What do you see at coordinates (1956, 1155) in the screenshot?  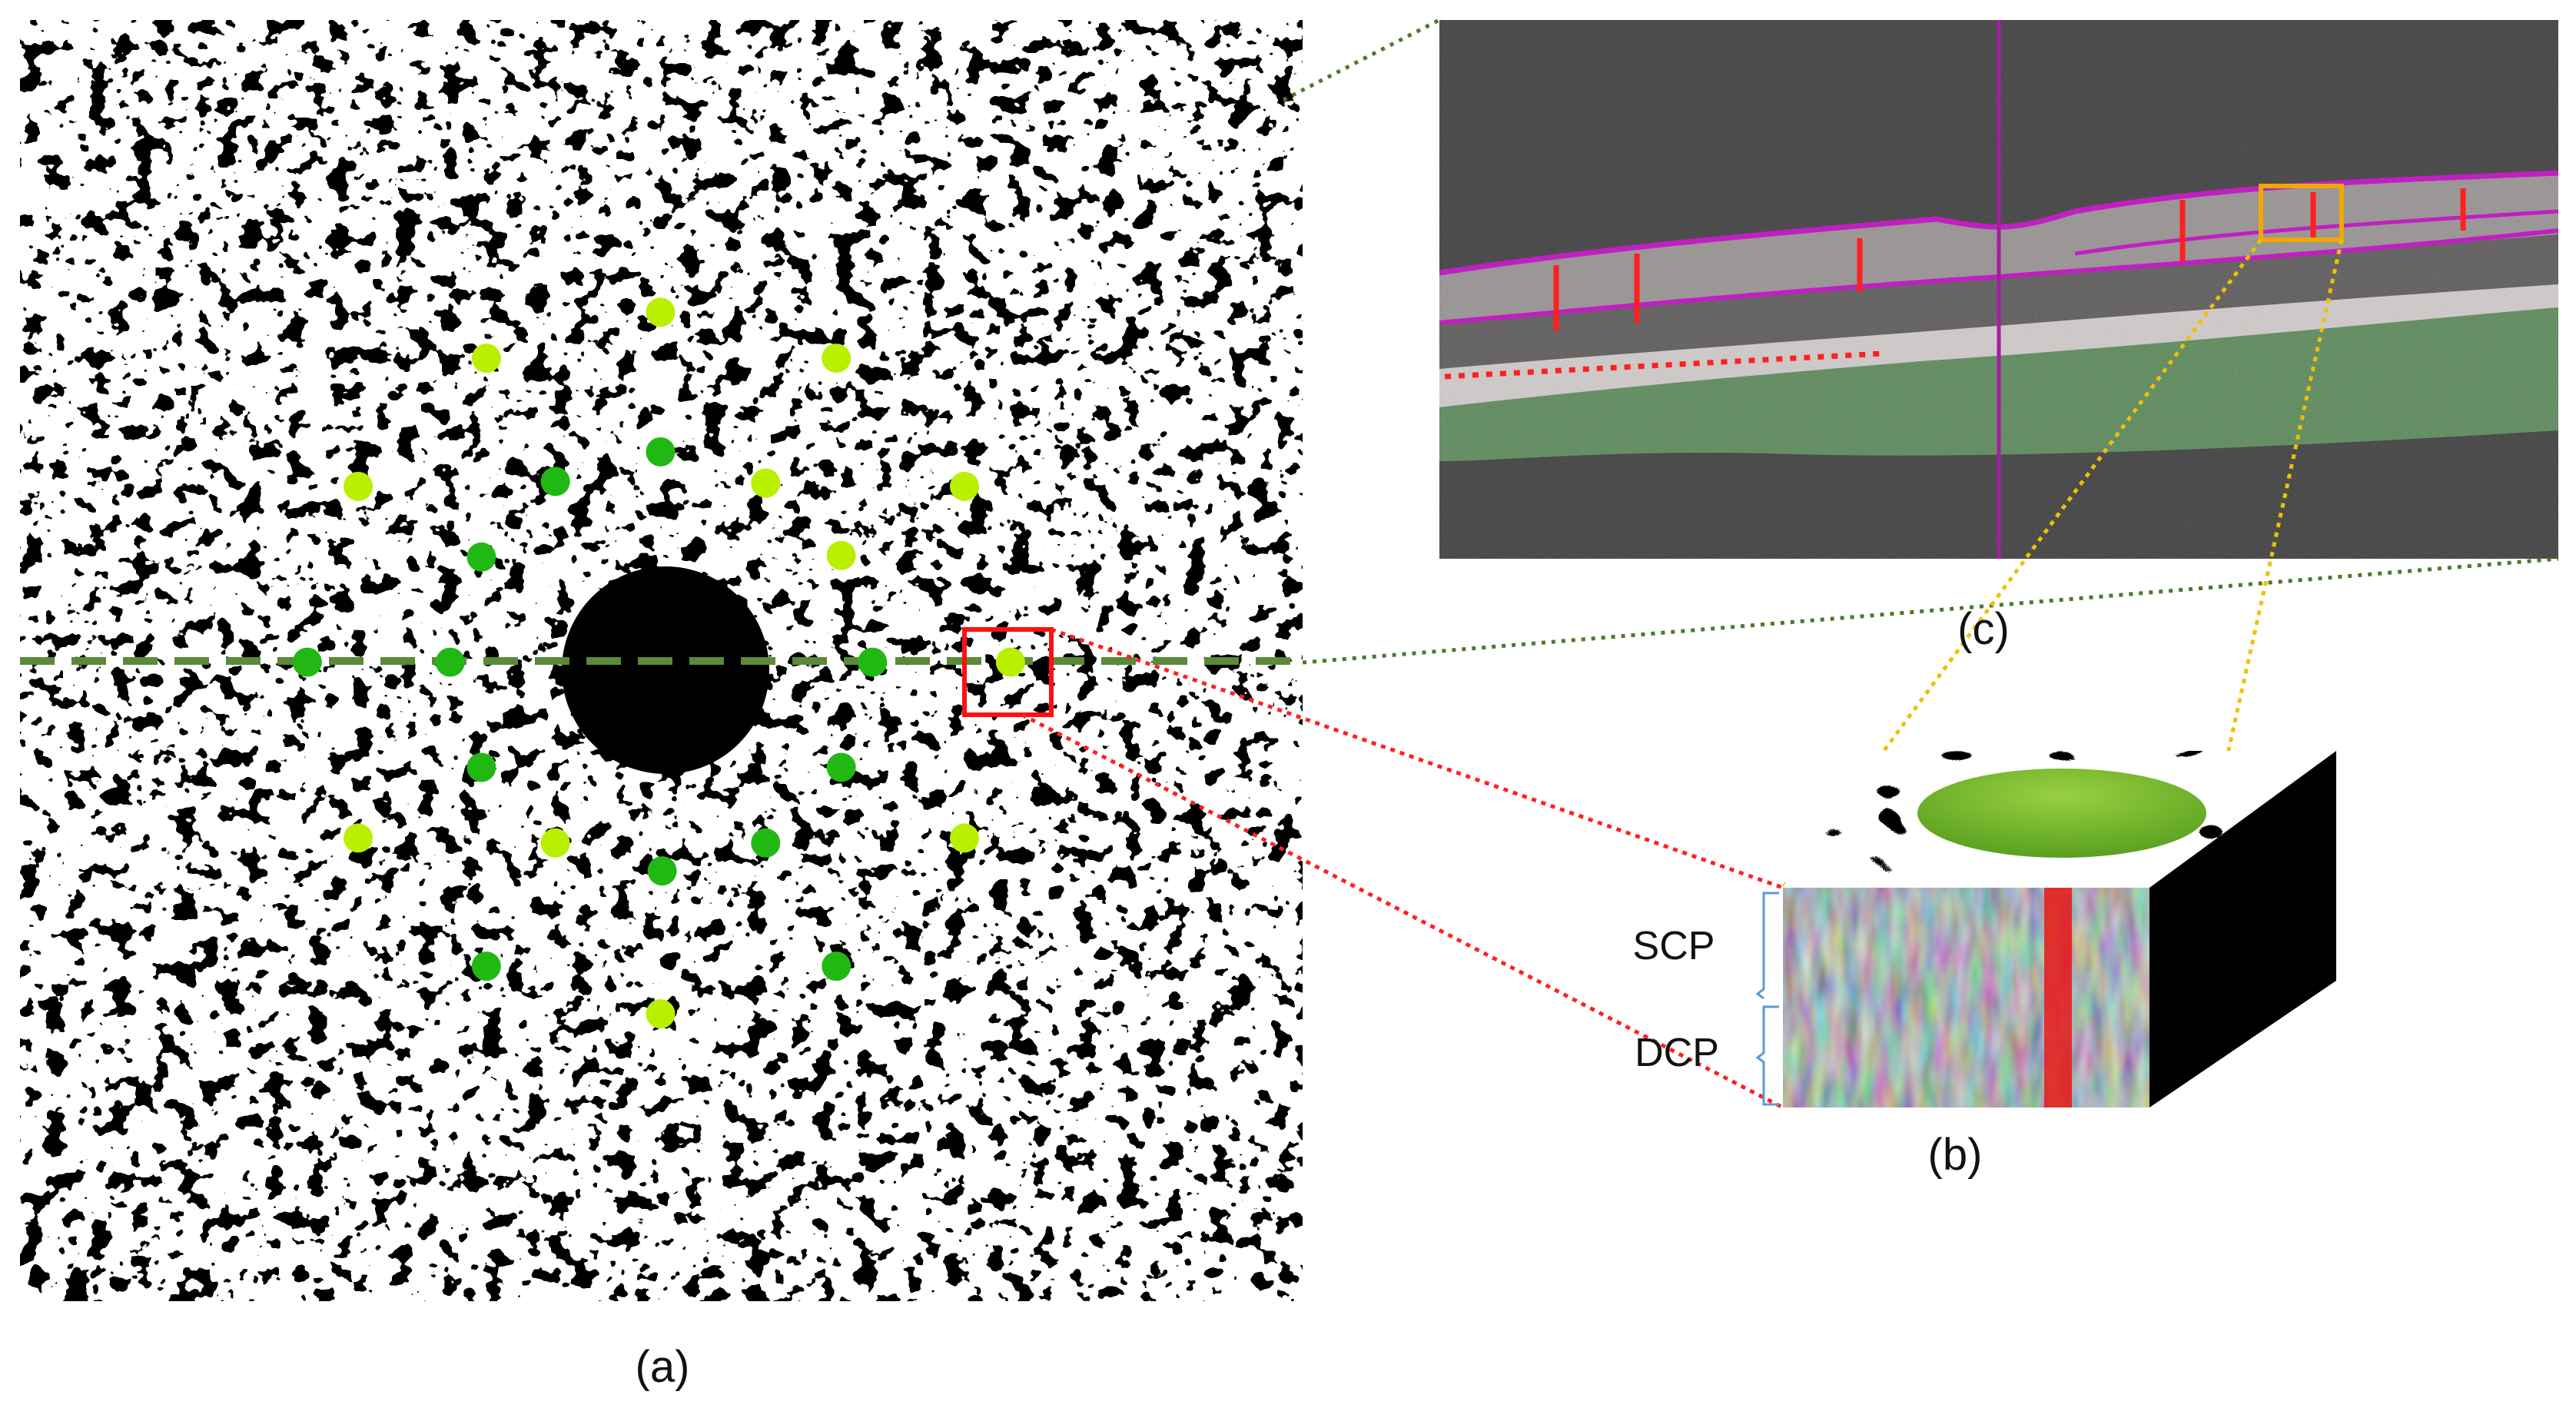 I see `panel-b-label: (b)` at bounding box center [1956, 1155].